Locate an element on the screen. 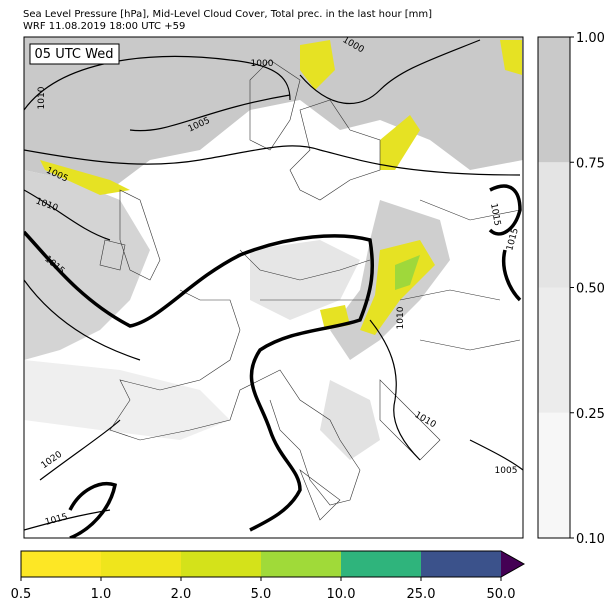 This screenshot has width=613, height=610. colorbar-tick-label: 1.0 is located at coordinates (101, 594).